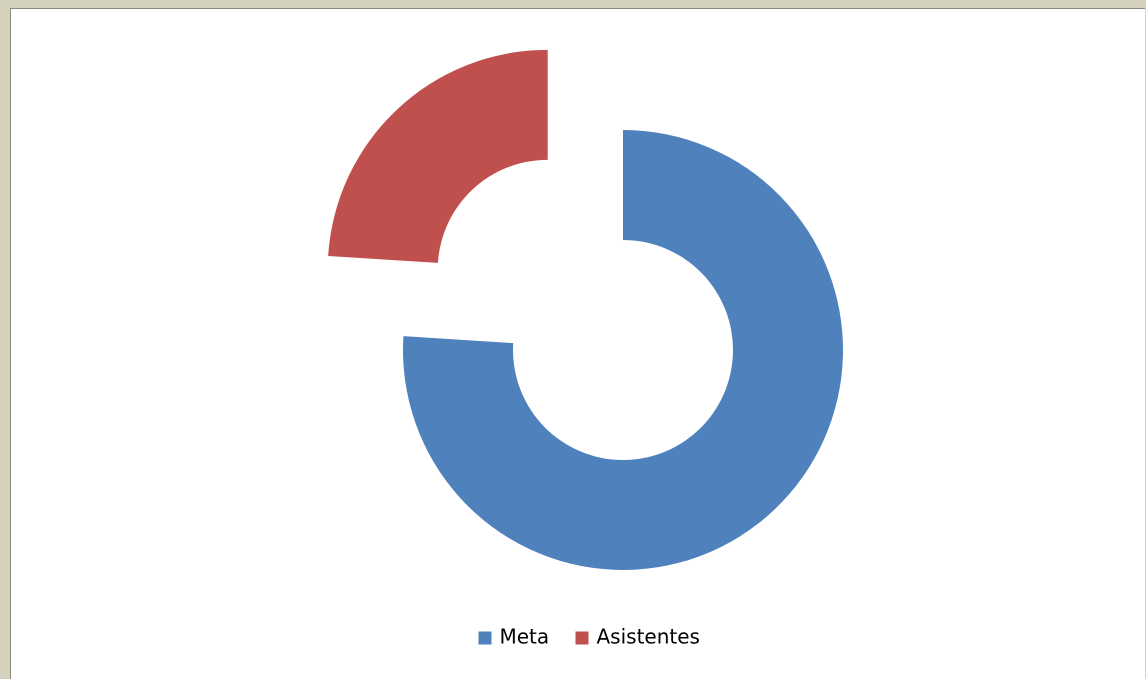 Image resolution: width=1146 pixels, height=679 pixels. Describe the element at coordinates (525, 637) in the screenshot. I see `legend-label: Meta` at that location.